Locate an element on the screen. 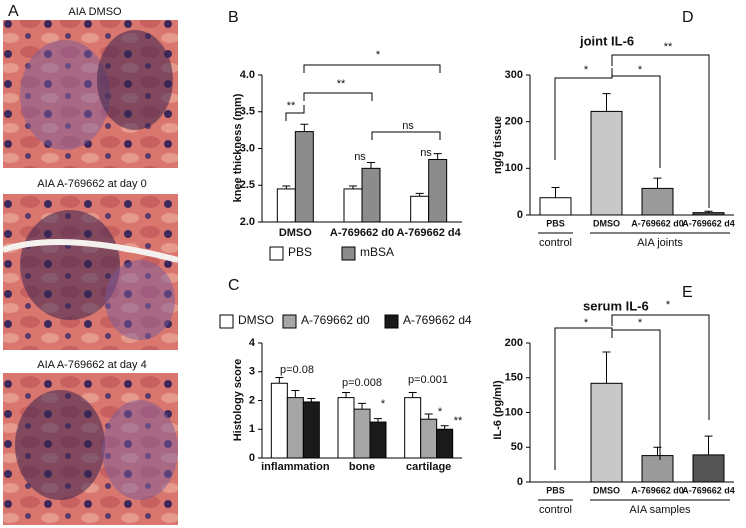 This screenshot has width=746, height=528. panel-letter: A is located at coordinates (13, 11).